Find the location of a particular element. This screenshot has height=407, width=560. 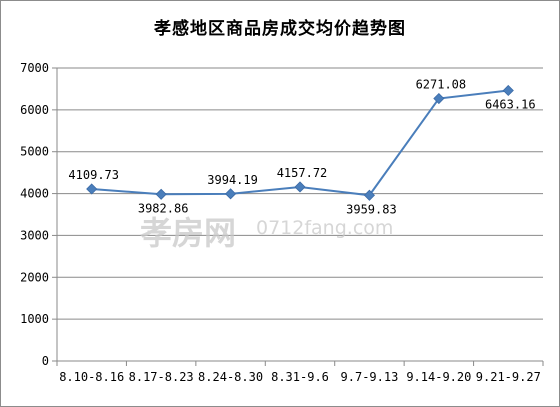

y-tick-label: 5000 is located at coordinates (34, 152).